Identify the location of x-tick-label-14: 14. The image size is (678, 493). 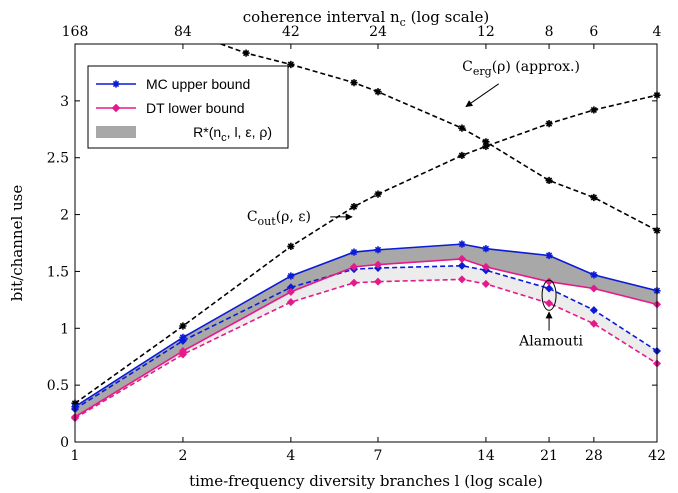
(486, 456).